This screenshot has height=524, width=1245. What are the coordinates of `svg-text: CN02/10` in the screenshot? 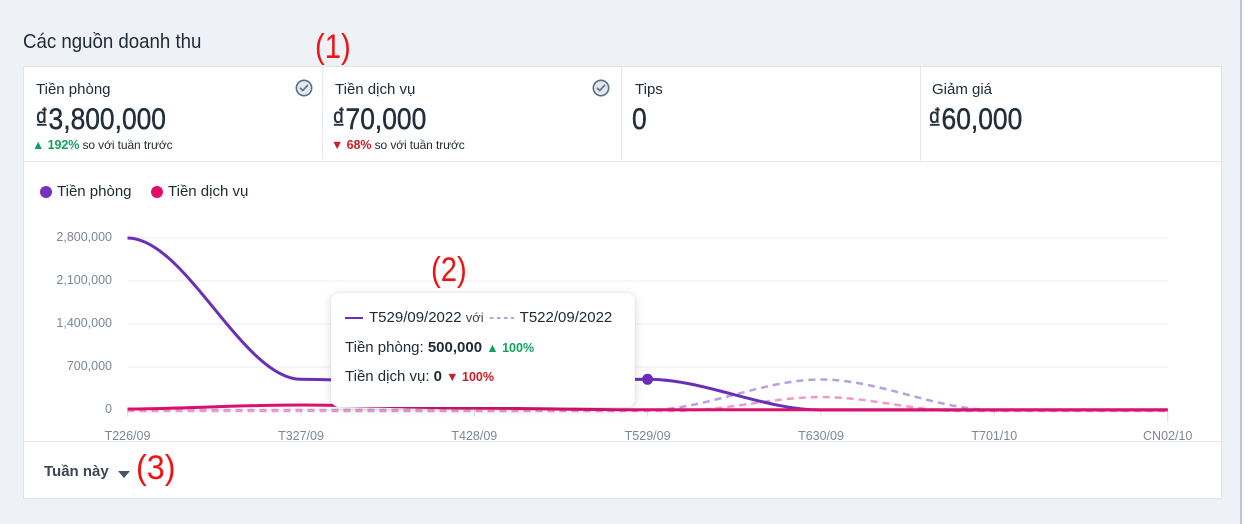 It's located at (1167, 436).